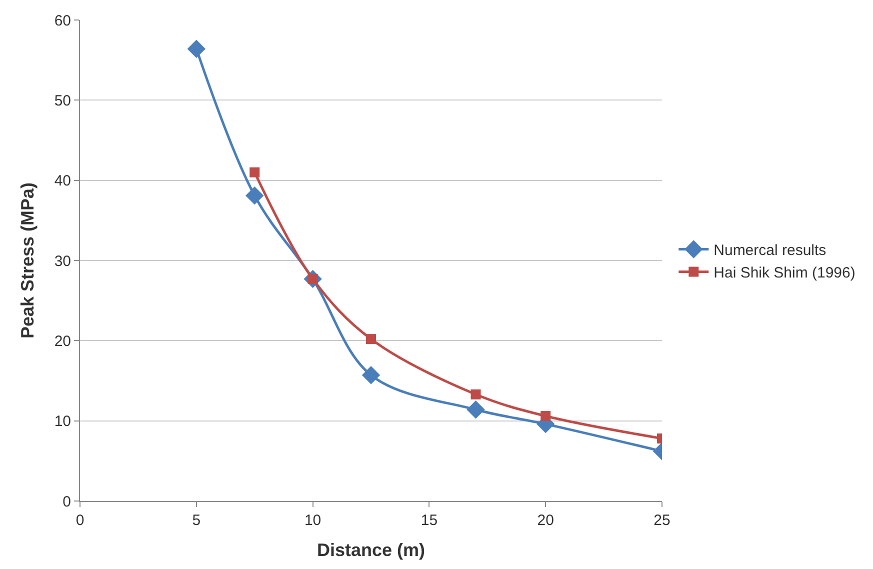 Image resolution: width=873 pixels, height=569 pixels. Describe the element at coordinates (28, 260) in the screenshot. I see `y-axis-title: Peak Stress (MPa)` at that location.